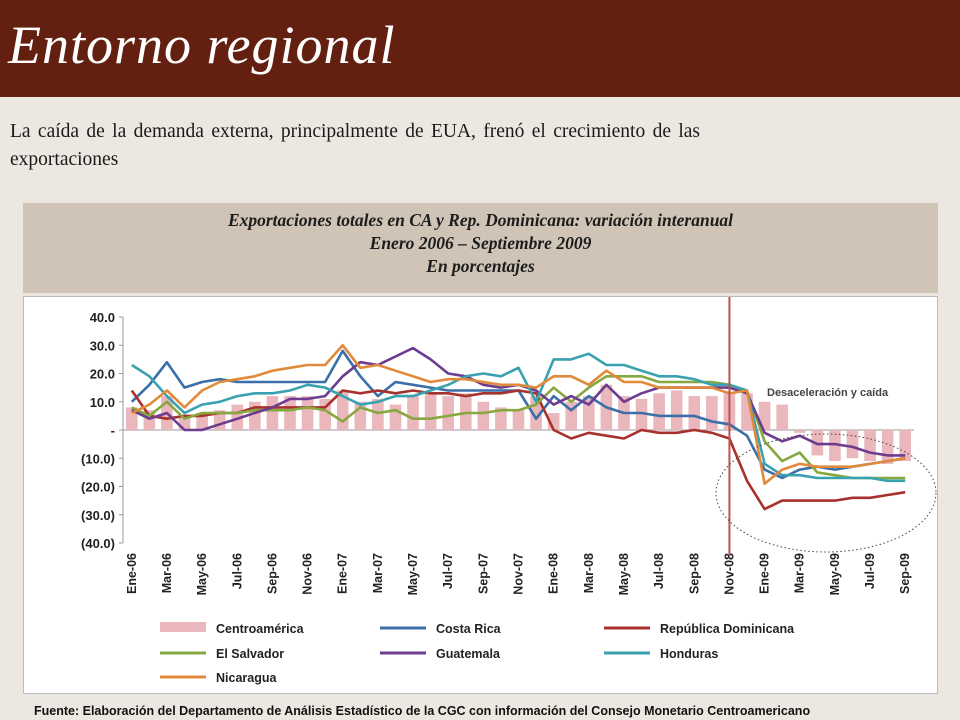  I want to click on page-title: Entorno regional, so click(202, 45).